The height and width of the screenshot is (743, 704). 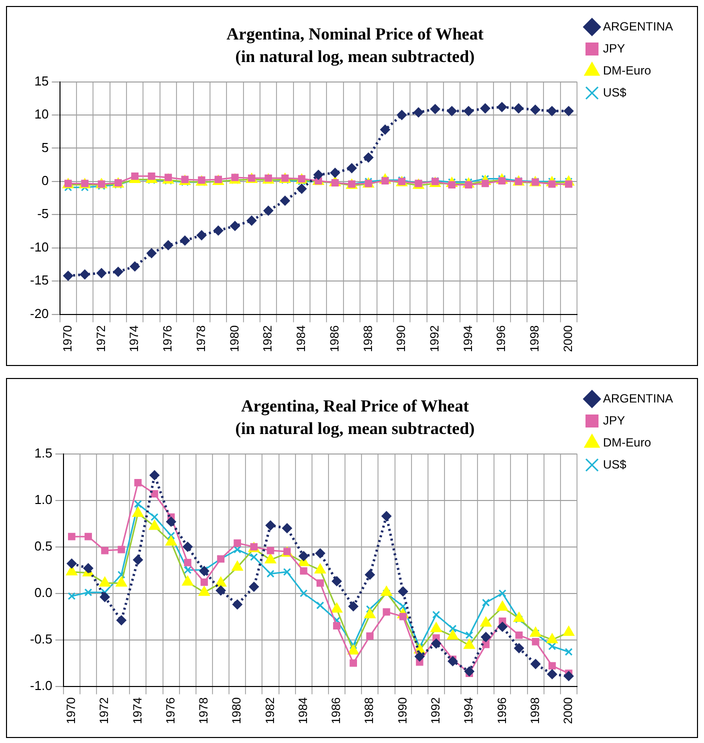 I want to click on y-tick-label: 1.0, so click(x=43, y=499).